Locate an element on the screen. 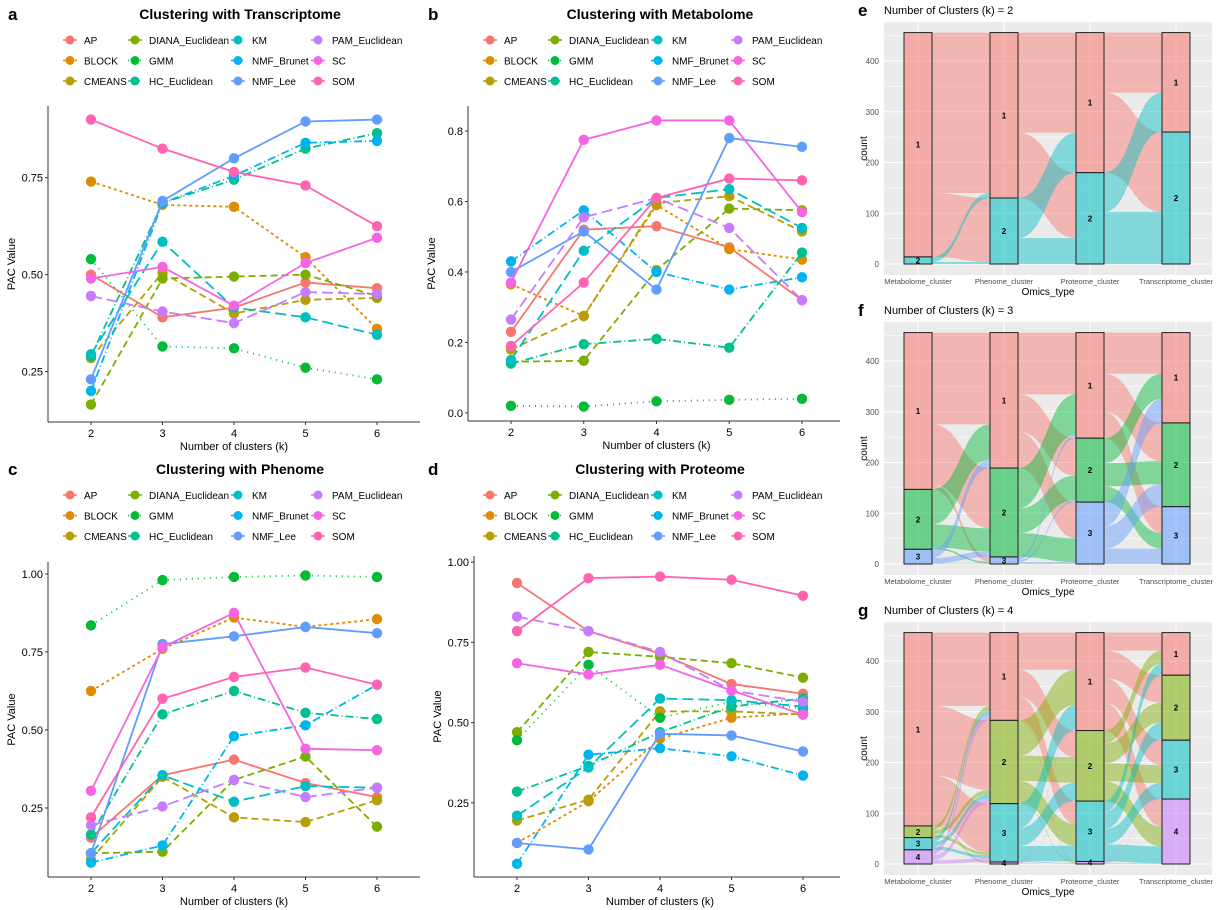 This screenshot has width=1220, height=910. x-axis-label: Number of clusters (k) is located at coordinates (656, 446).